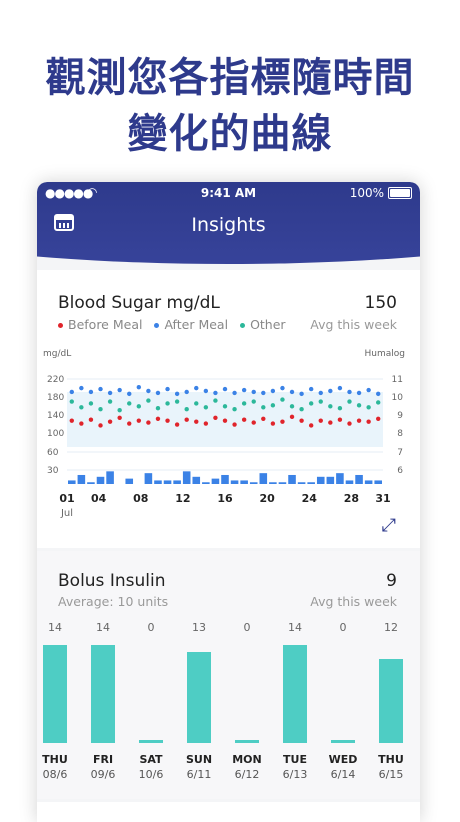  What do you see at coordinates (113, 601) in the screenshot?
I see `bolus-average: Average: 10 units` at bounding box center [113, 601].